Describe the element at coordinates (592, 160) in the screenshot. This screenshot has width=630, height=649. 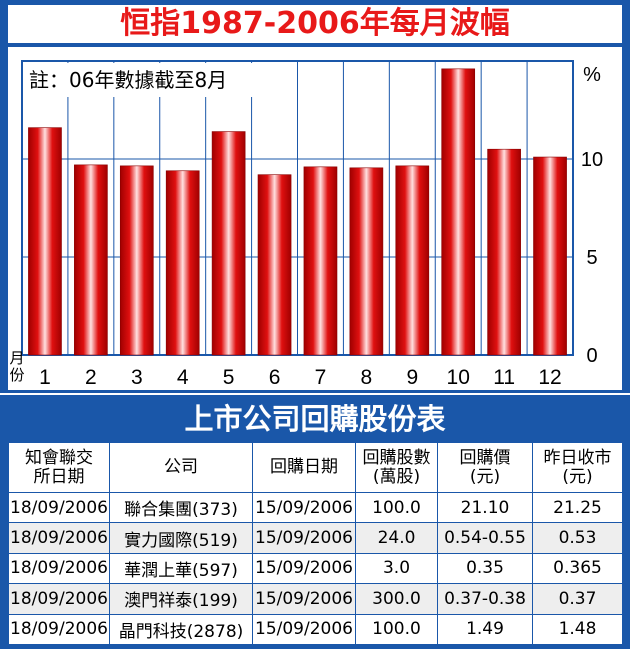
I see `y-tick-label: 10` at that location.